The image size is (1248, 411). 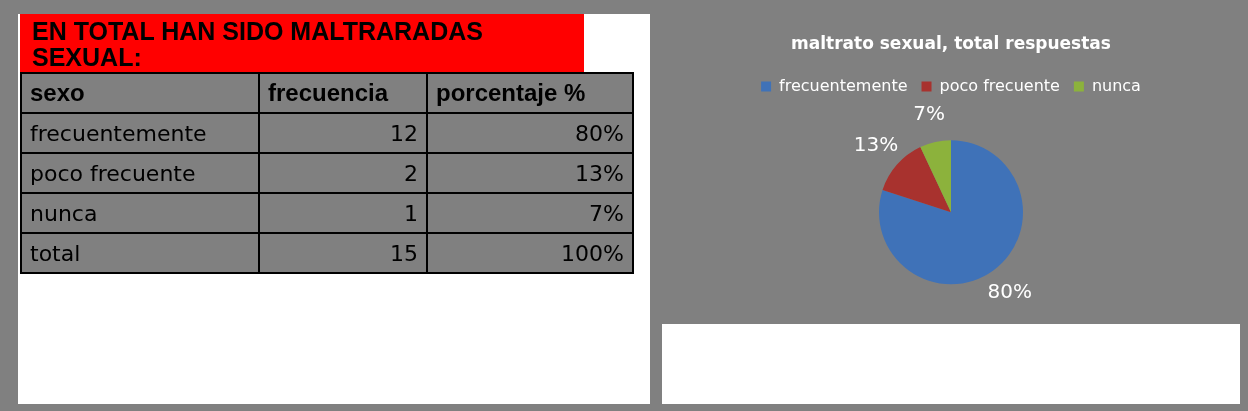 What do you see at coordinates (140, 253) in the screenshot?
I see `category-label: total` at bounding box center [140, 253].